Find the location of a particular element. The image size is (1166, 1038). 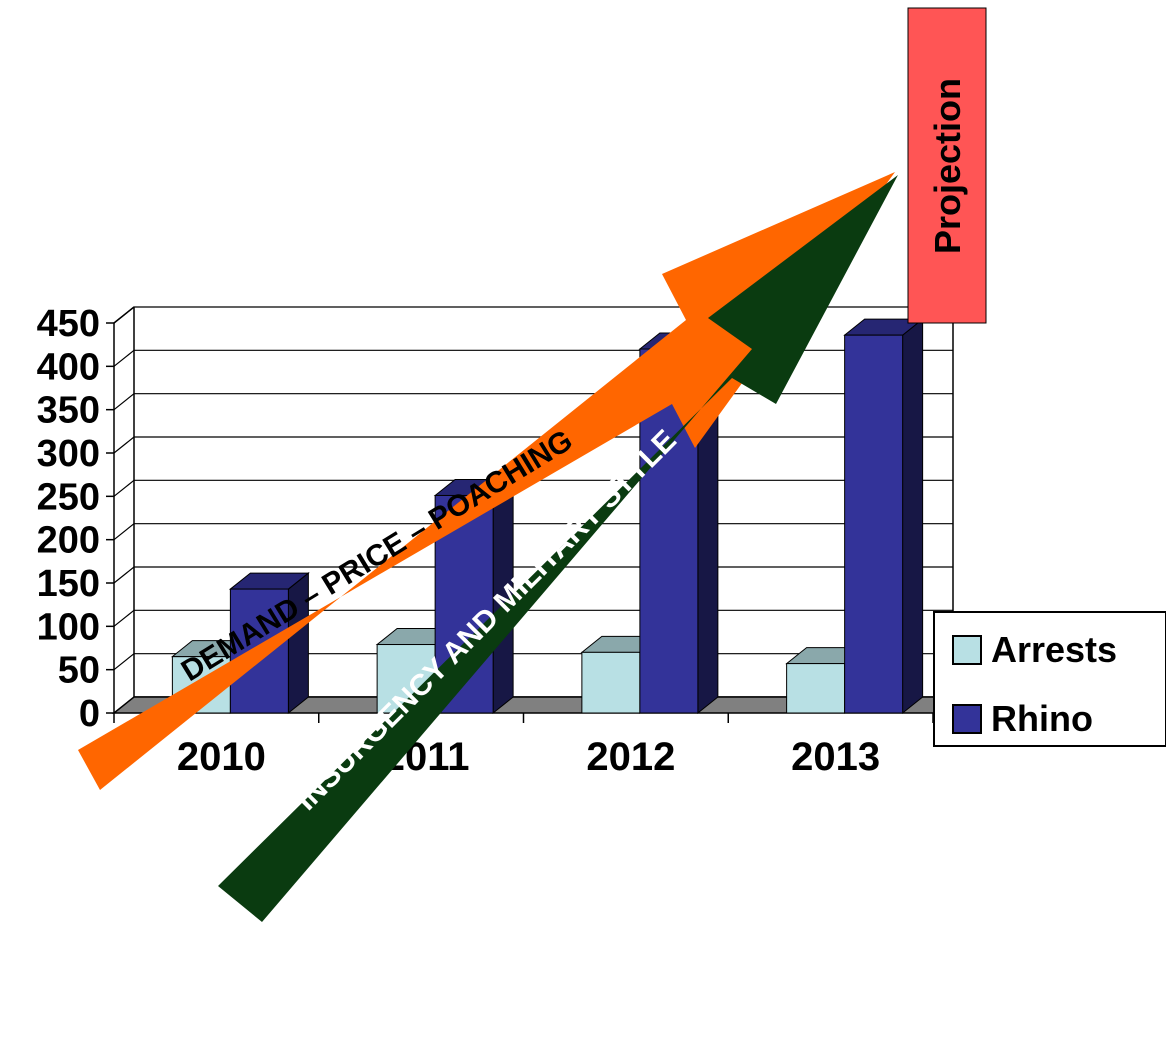

y-tick-label: 450 is located at coordinates (68, 324).